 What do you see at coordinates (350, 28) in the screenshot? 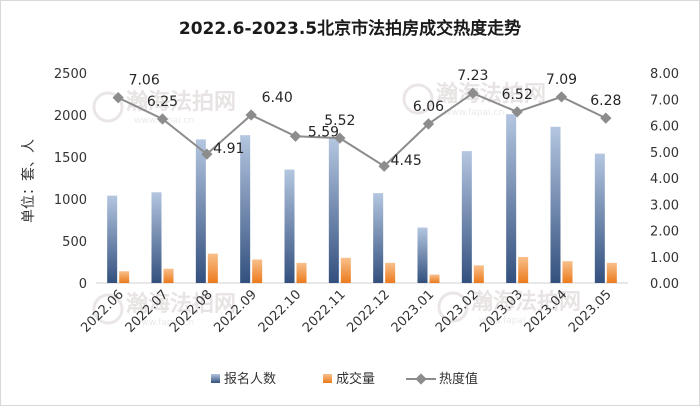
I see `chart-title: 2022.6-2023.5北京市法拍房成交热度走势` at bounding box center [350, 28].